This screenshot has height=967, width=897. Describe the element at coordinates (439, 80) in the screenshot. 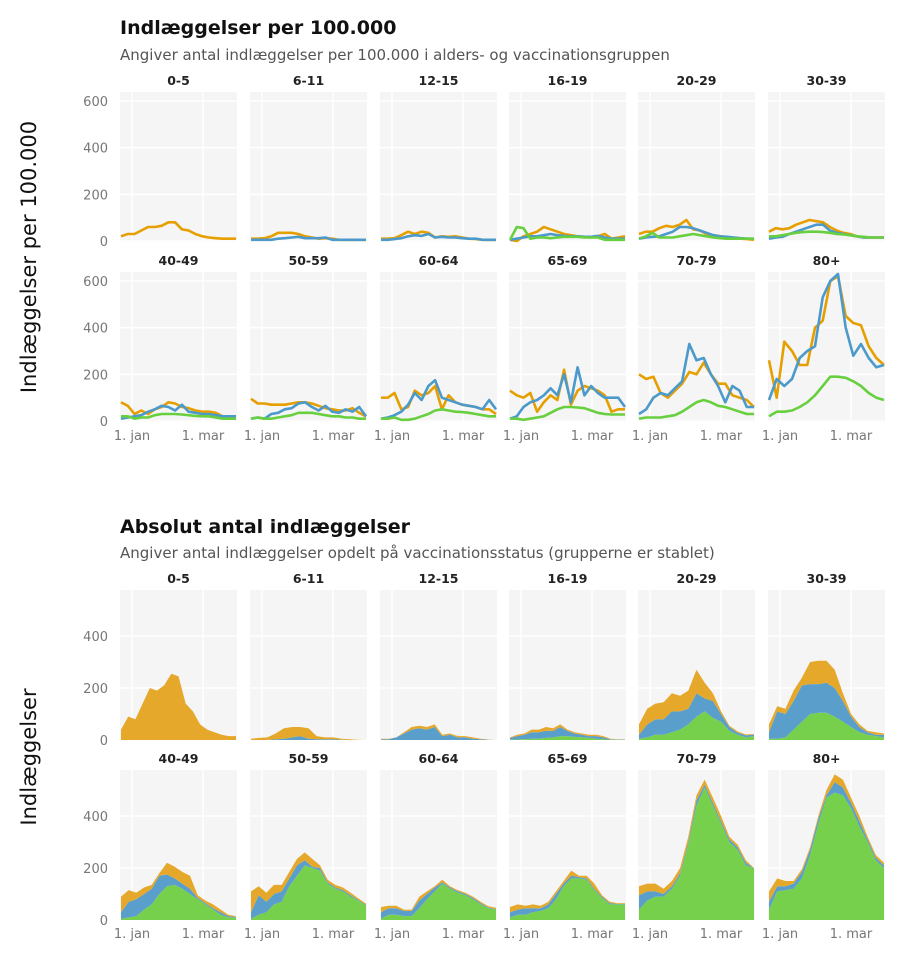

I see `facet-label: 12-15` at that location.